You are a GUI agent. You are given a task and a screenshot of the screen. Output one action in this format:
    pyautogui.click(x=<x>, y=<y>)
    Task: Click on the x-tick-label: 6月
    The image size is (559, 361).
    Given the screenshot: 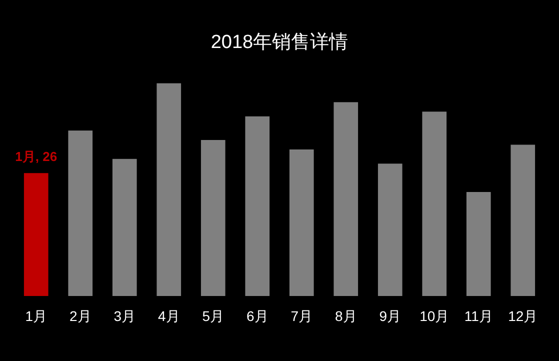 What is the action you would take?
    pyautogui.click(x=257, y=316)
    